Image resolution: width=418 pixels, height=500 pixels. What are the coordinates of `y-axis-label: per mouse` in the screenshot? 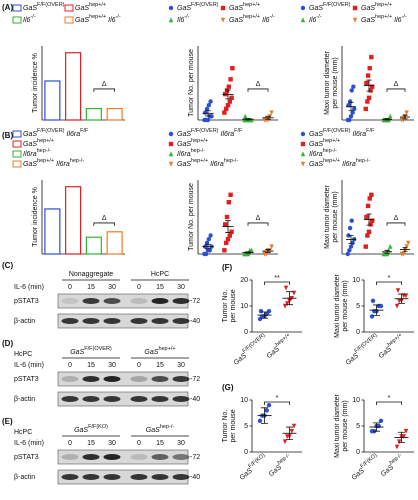 It's located at (233, 425).